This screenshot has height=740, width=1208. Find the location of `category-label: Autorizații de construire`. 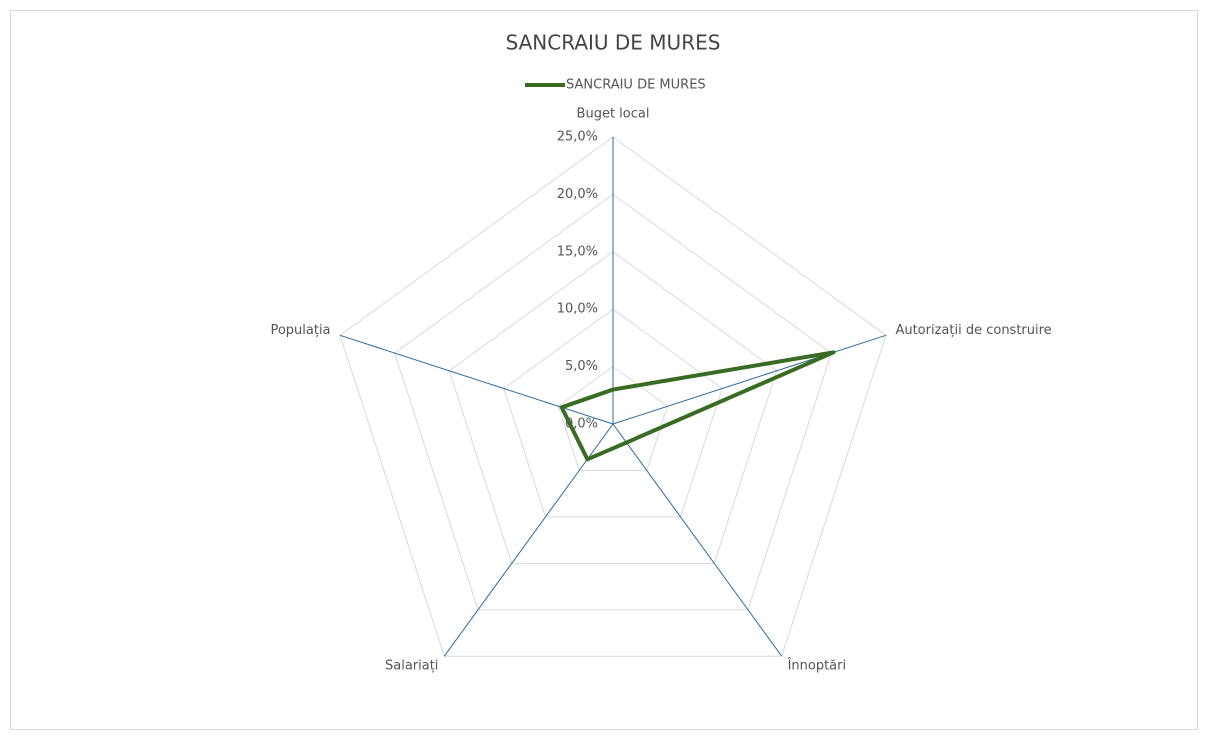

category-label: Autorizații de construire is located at coordinates (973, 330).